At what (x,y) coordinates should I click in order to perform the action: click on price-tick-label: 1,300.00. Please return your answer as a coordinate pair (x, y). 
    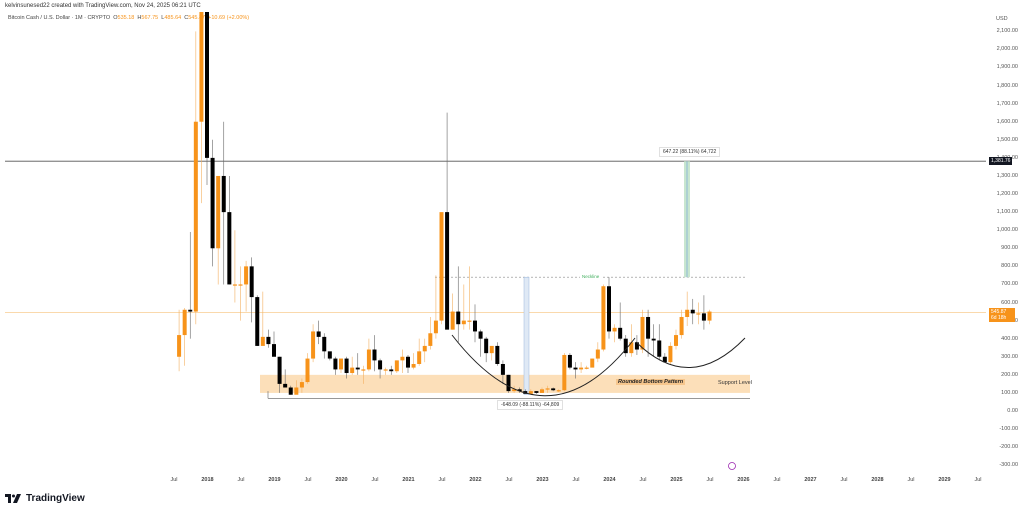
    Looking at the image, I should click on (1007, 175).